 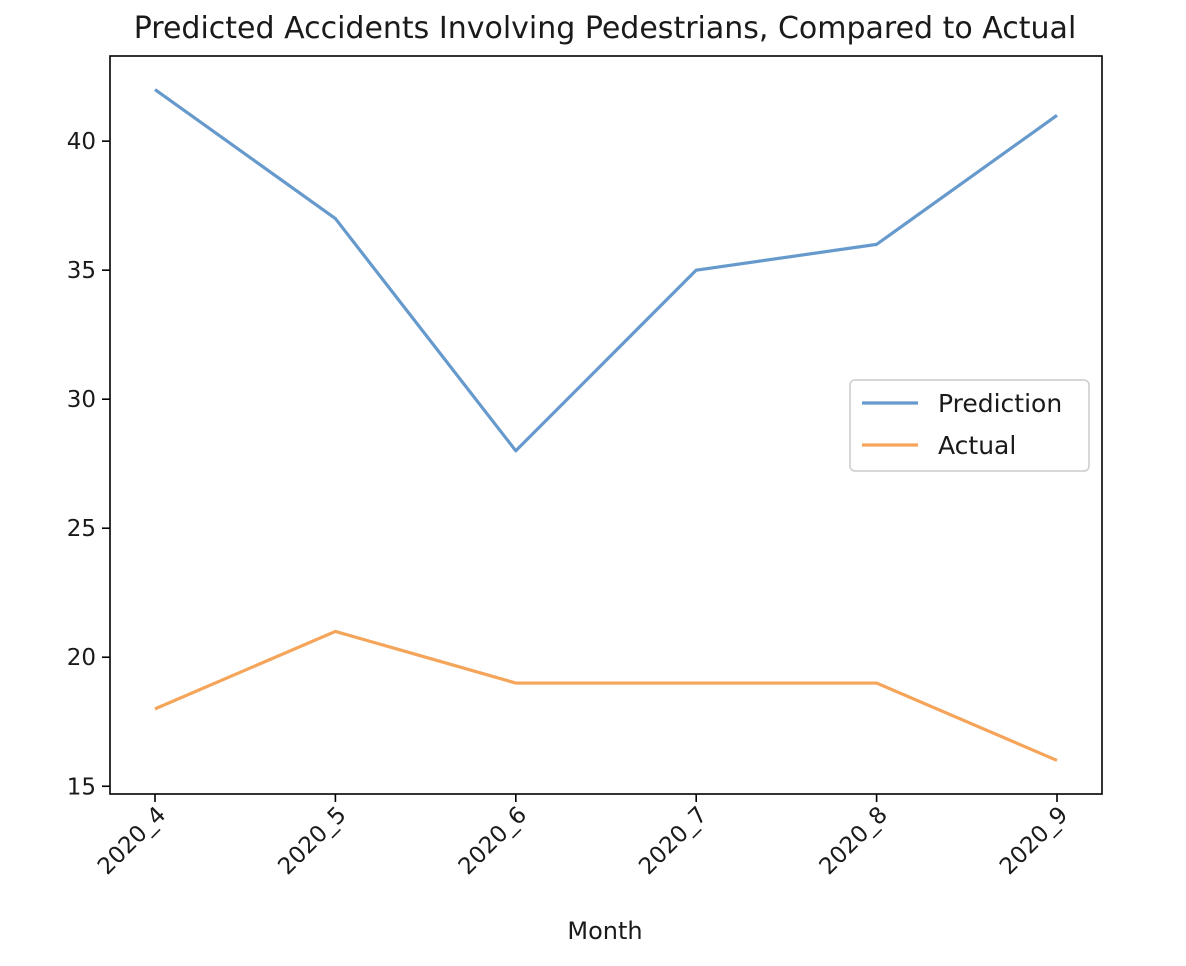 I want to click on y-tick-label: 30, so click(x=81, y=400).